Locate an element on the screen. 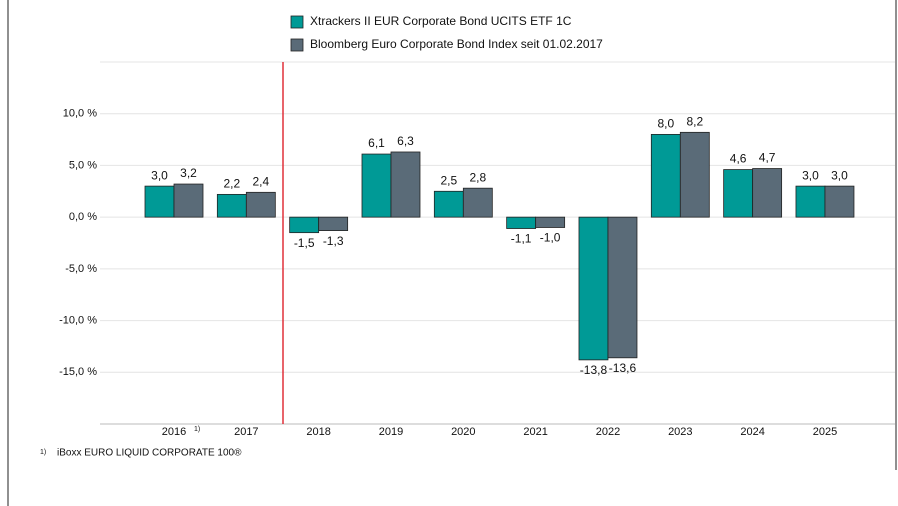 The height and width of the screenshot is (506, 898). value-label: 3,2 is located at coordinates (188, 173).